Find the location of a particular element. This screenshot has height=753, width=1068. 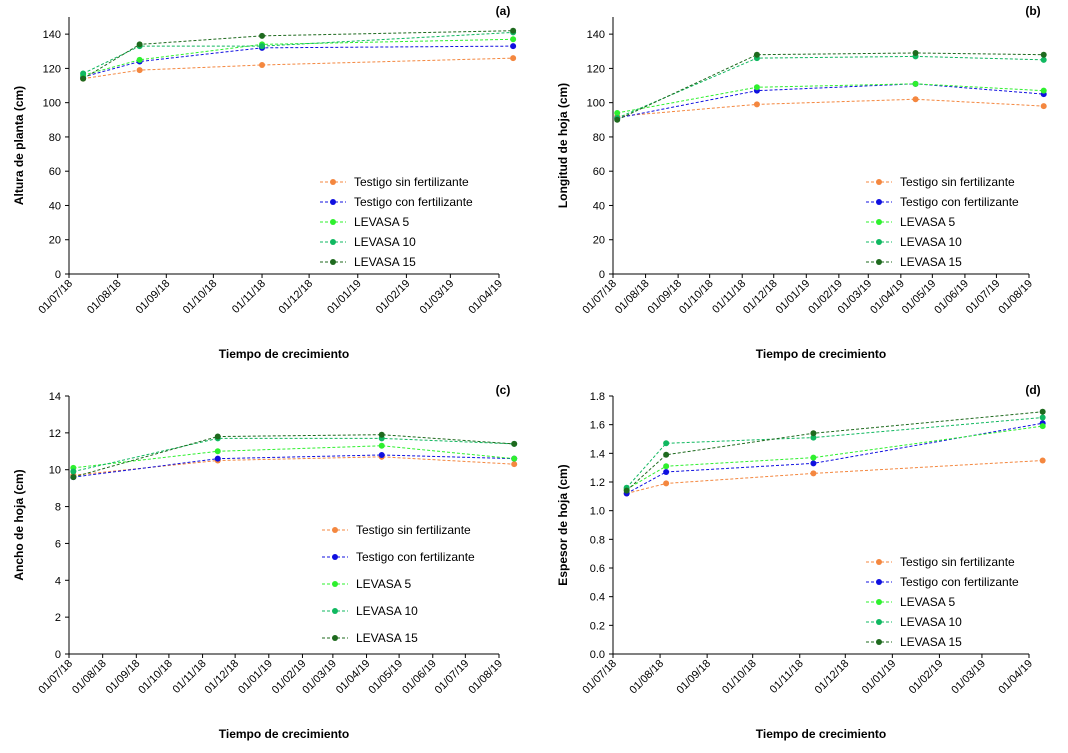

y-tick-label: 0.0 is located at coordinates (597, 655).